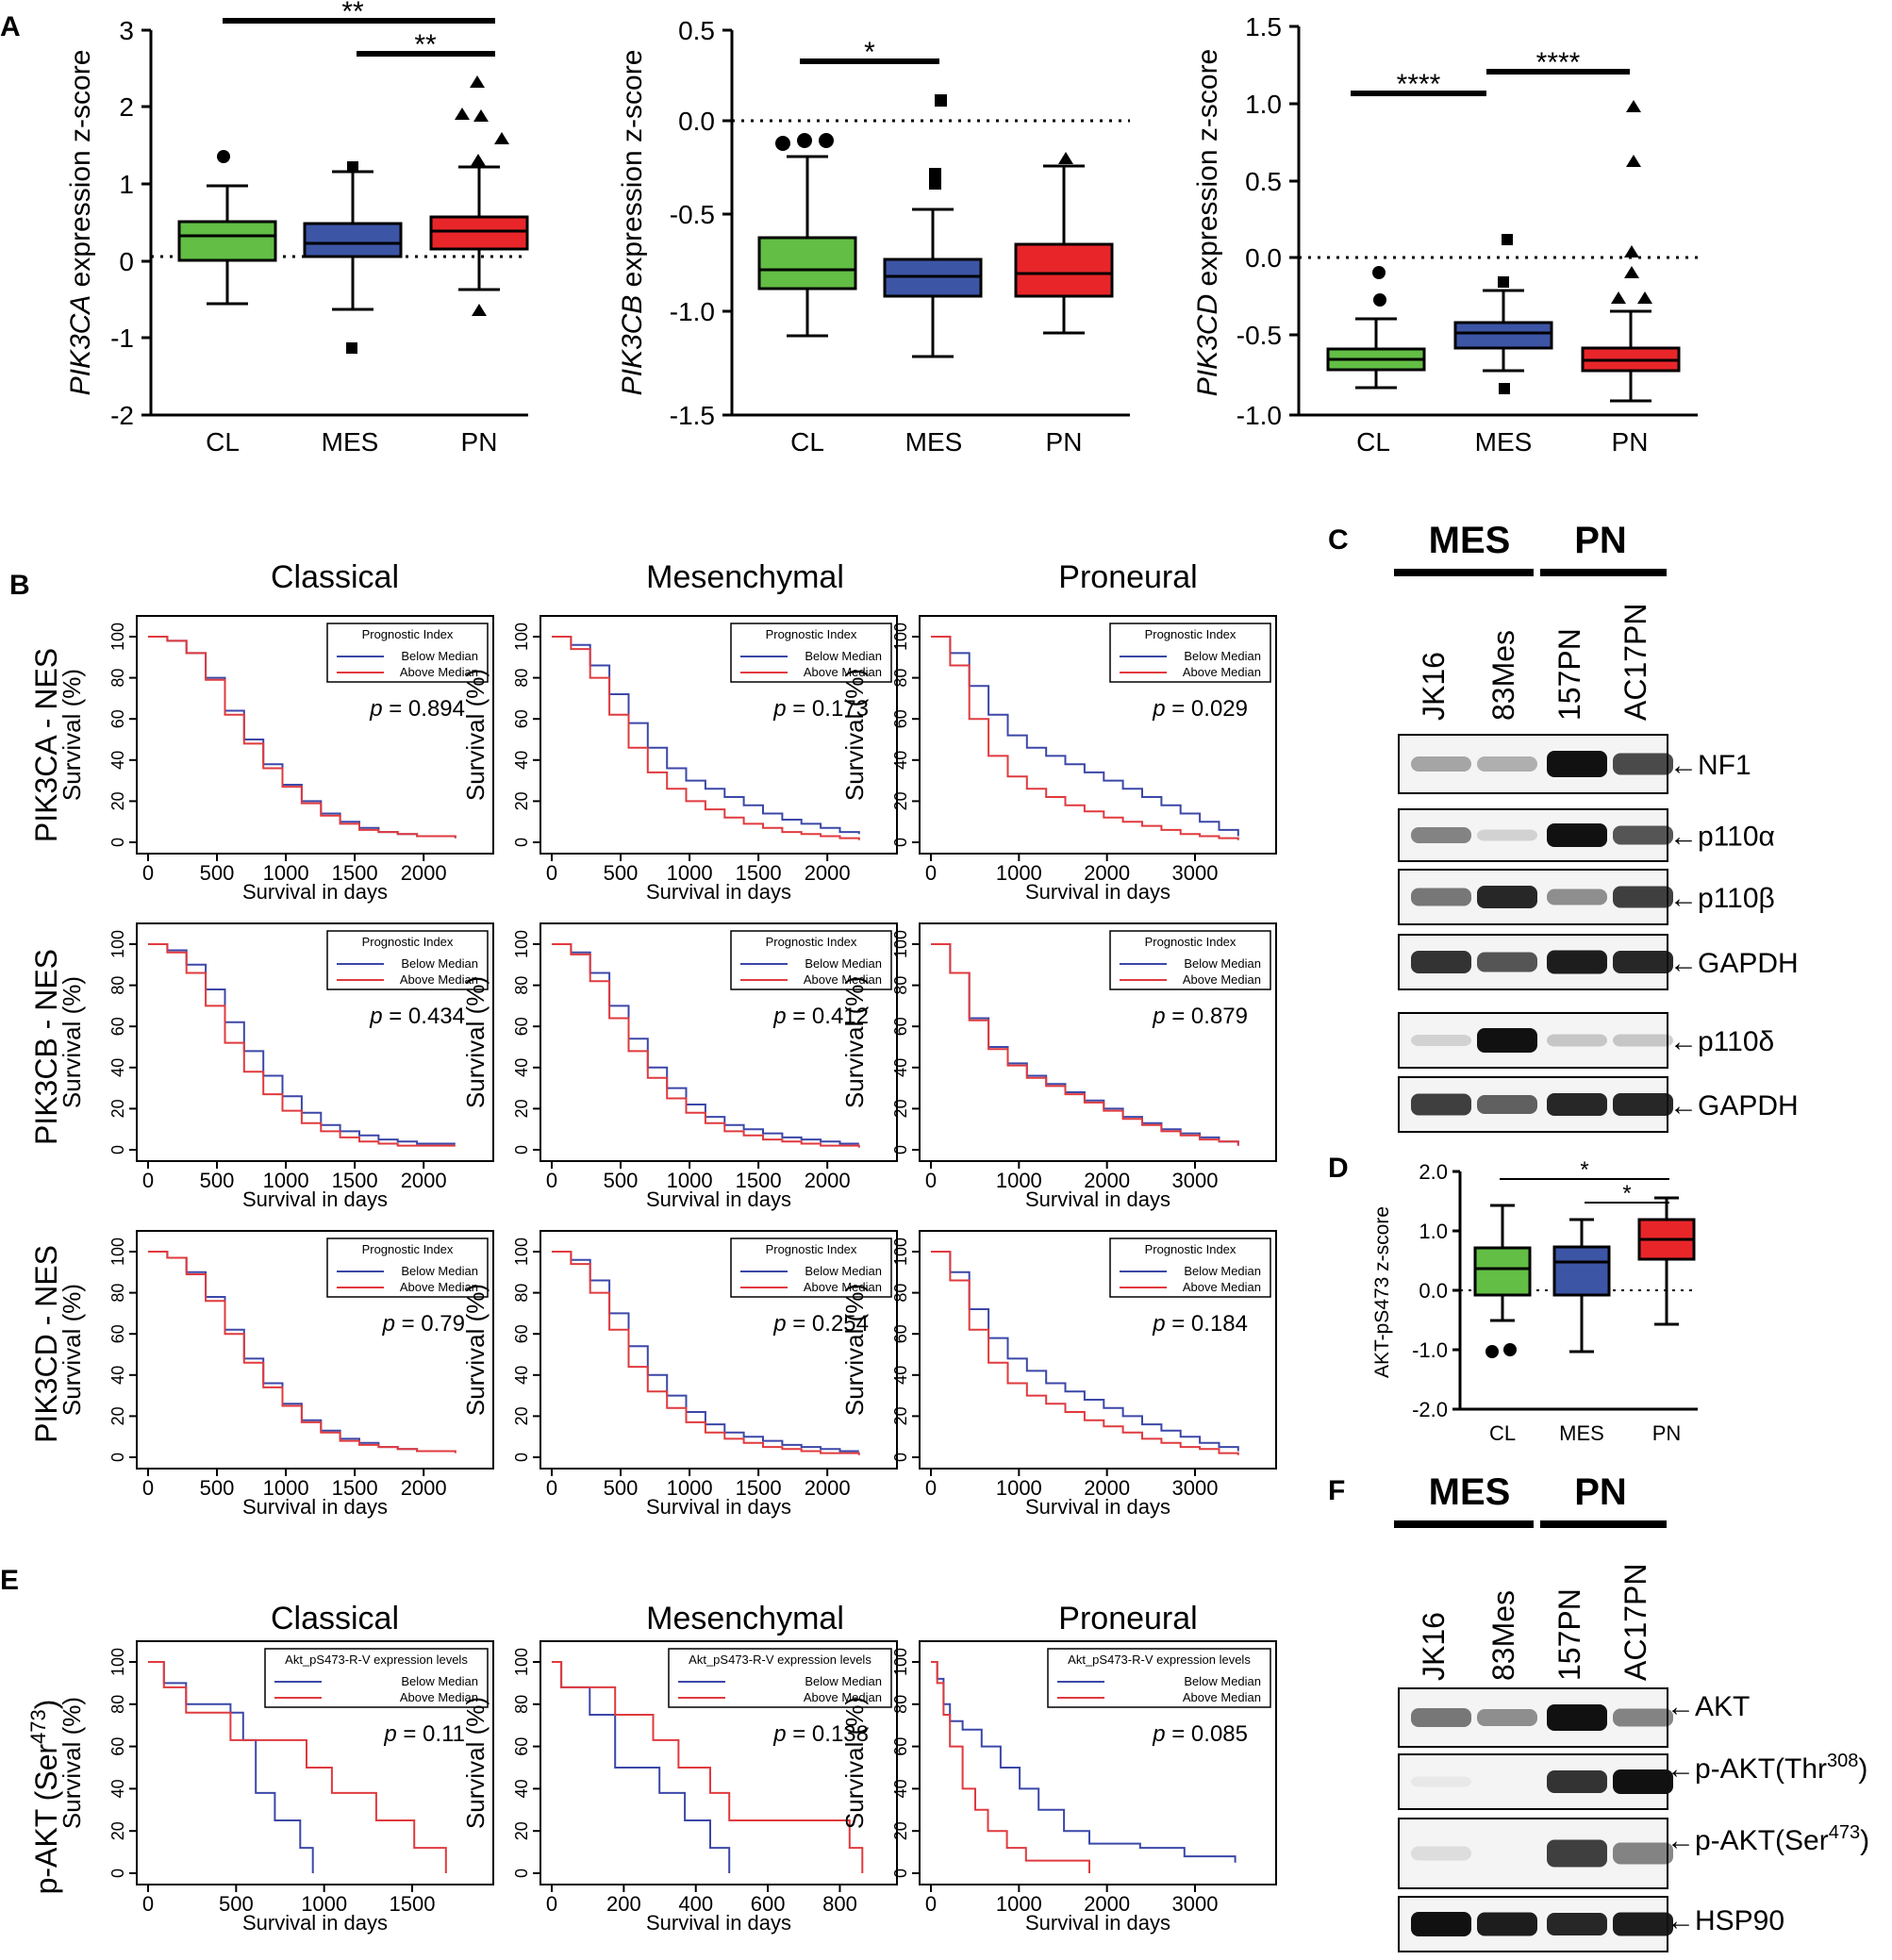 This screenshot has width=1892, height=1960. What do you see at coordinates (80, 223) in the screenshot?
I see `y-axis-label: PIK3CA expression z-score` at bounding box center [80, 223].